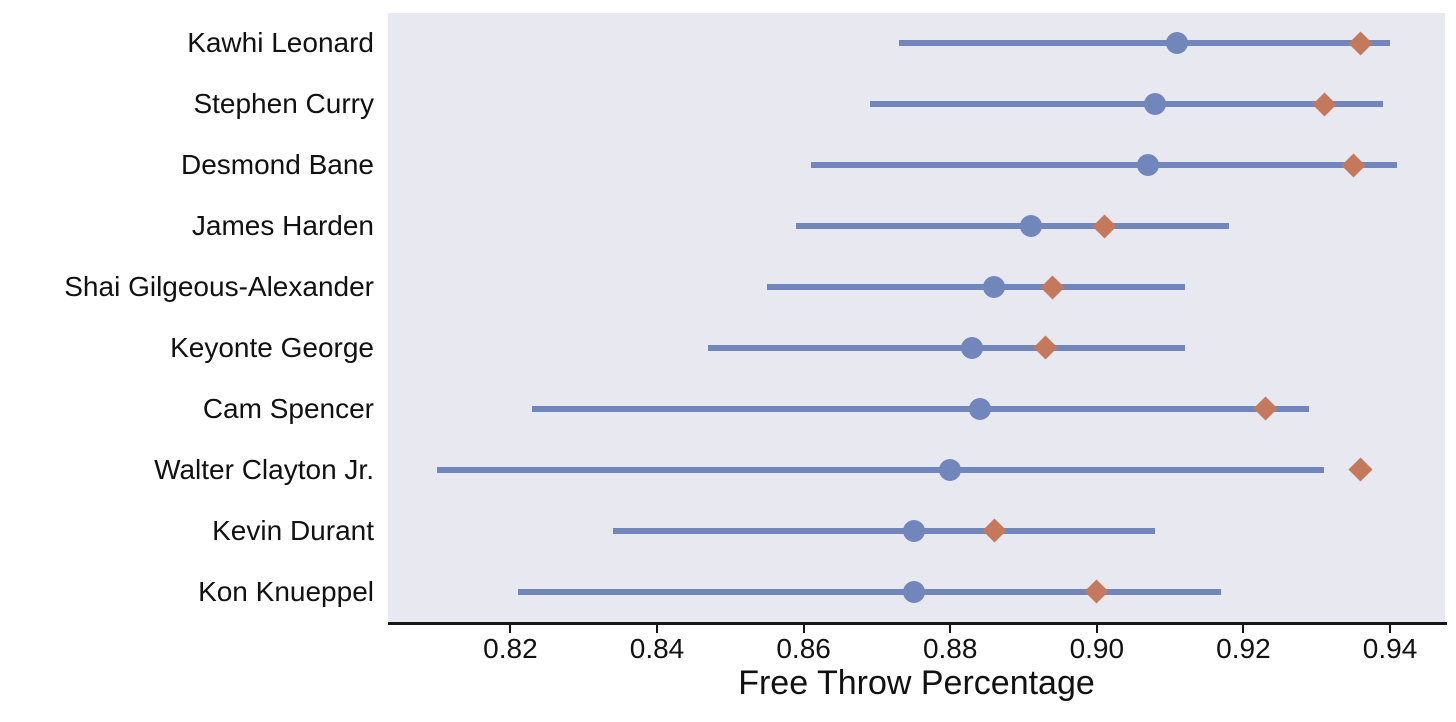  What do you see at coordinates (1243, 648) in the screenshot?
I see `x-tick-label: 0.92` at bounding box center [1243, 648].